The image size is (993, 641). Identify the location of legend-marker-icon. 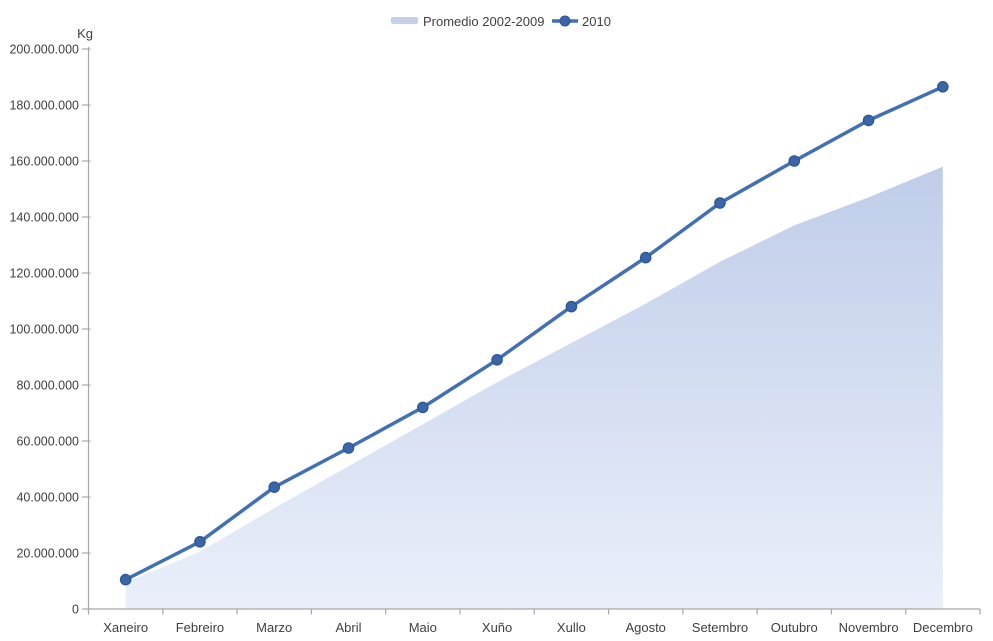
(565, 21).